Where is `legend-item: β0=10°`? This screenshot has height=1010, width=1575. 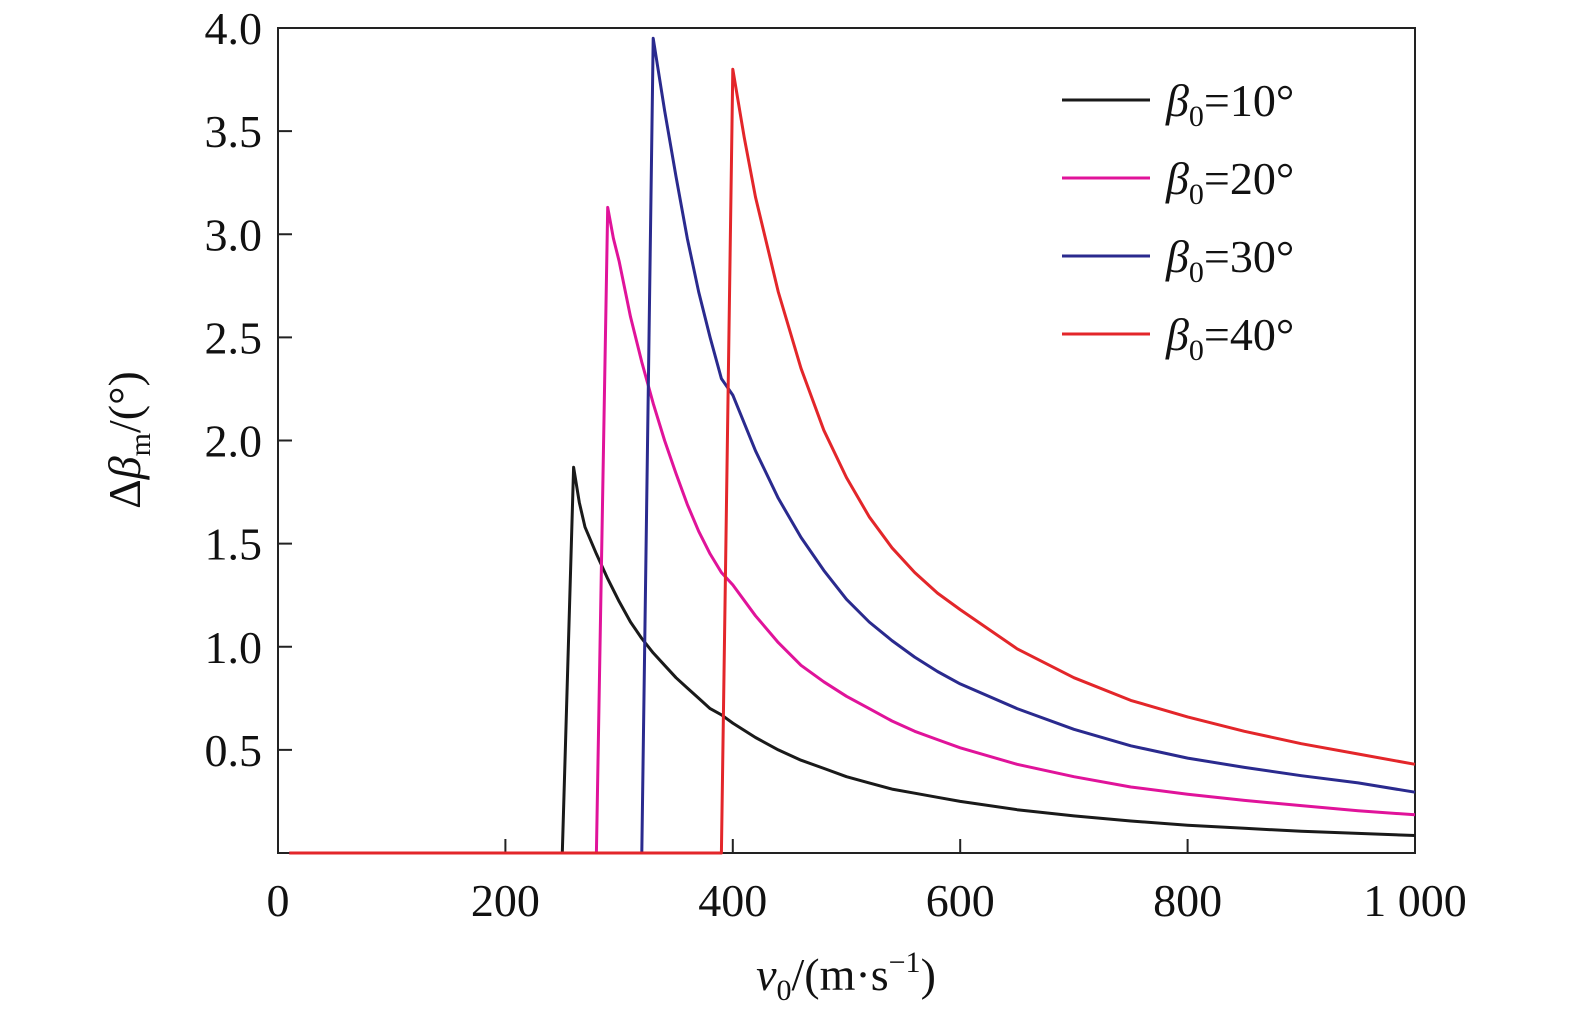 legend-item: β0=10° is located at coordinates (1178, 104).